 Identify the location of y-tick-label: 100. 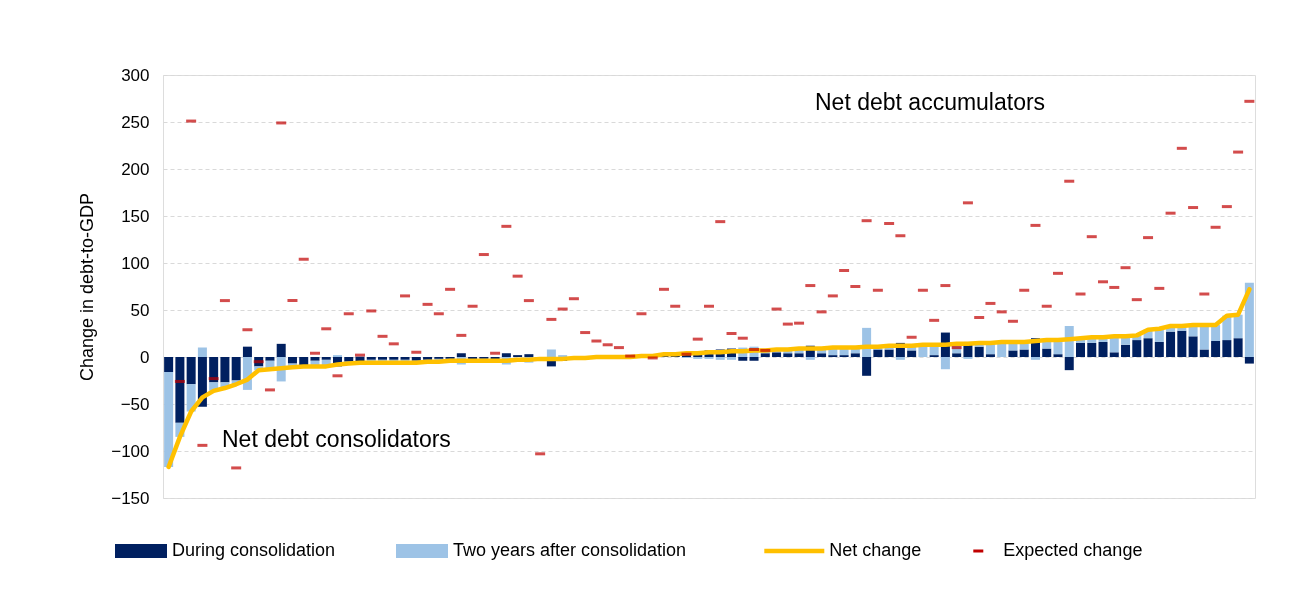
(135, 263).